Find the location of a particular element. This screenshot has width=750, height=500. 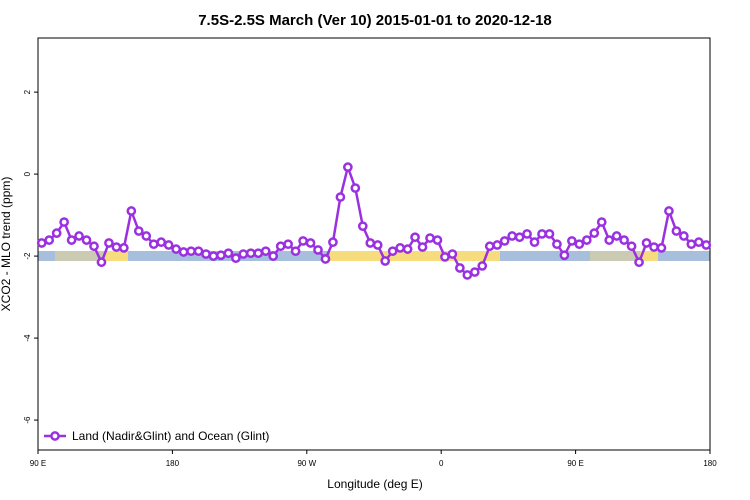

y-tick-label: 2 is located at coordinates (27, 91).